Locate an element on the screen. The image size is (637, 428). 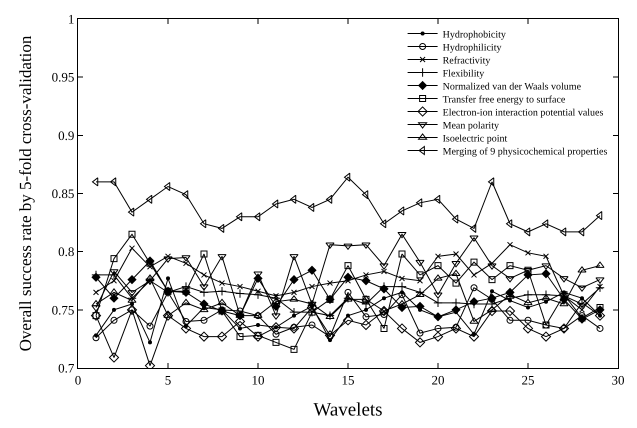
legend-label: Flexibility is located at coordinates (463, 74).